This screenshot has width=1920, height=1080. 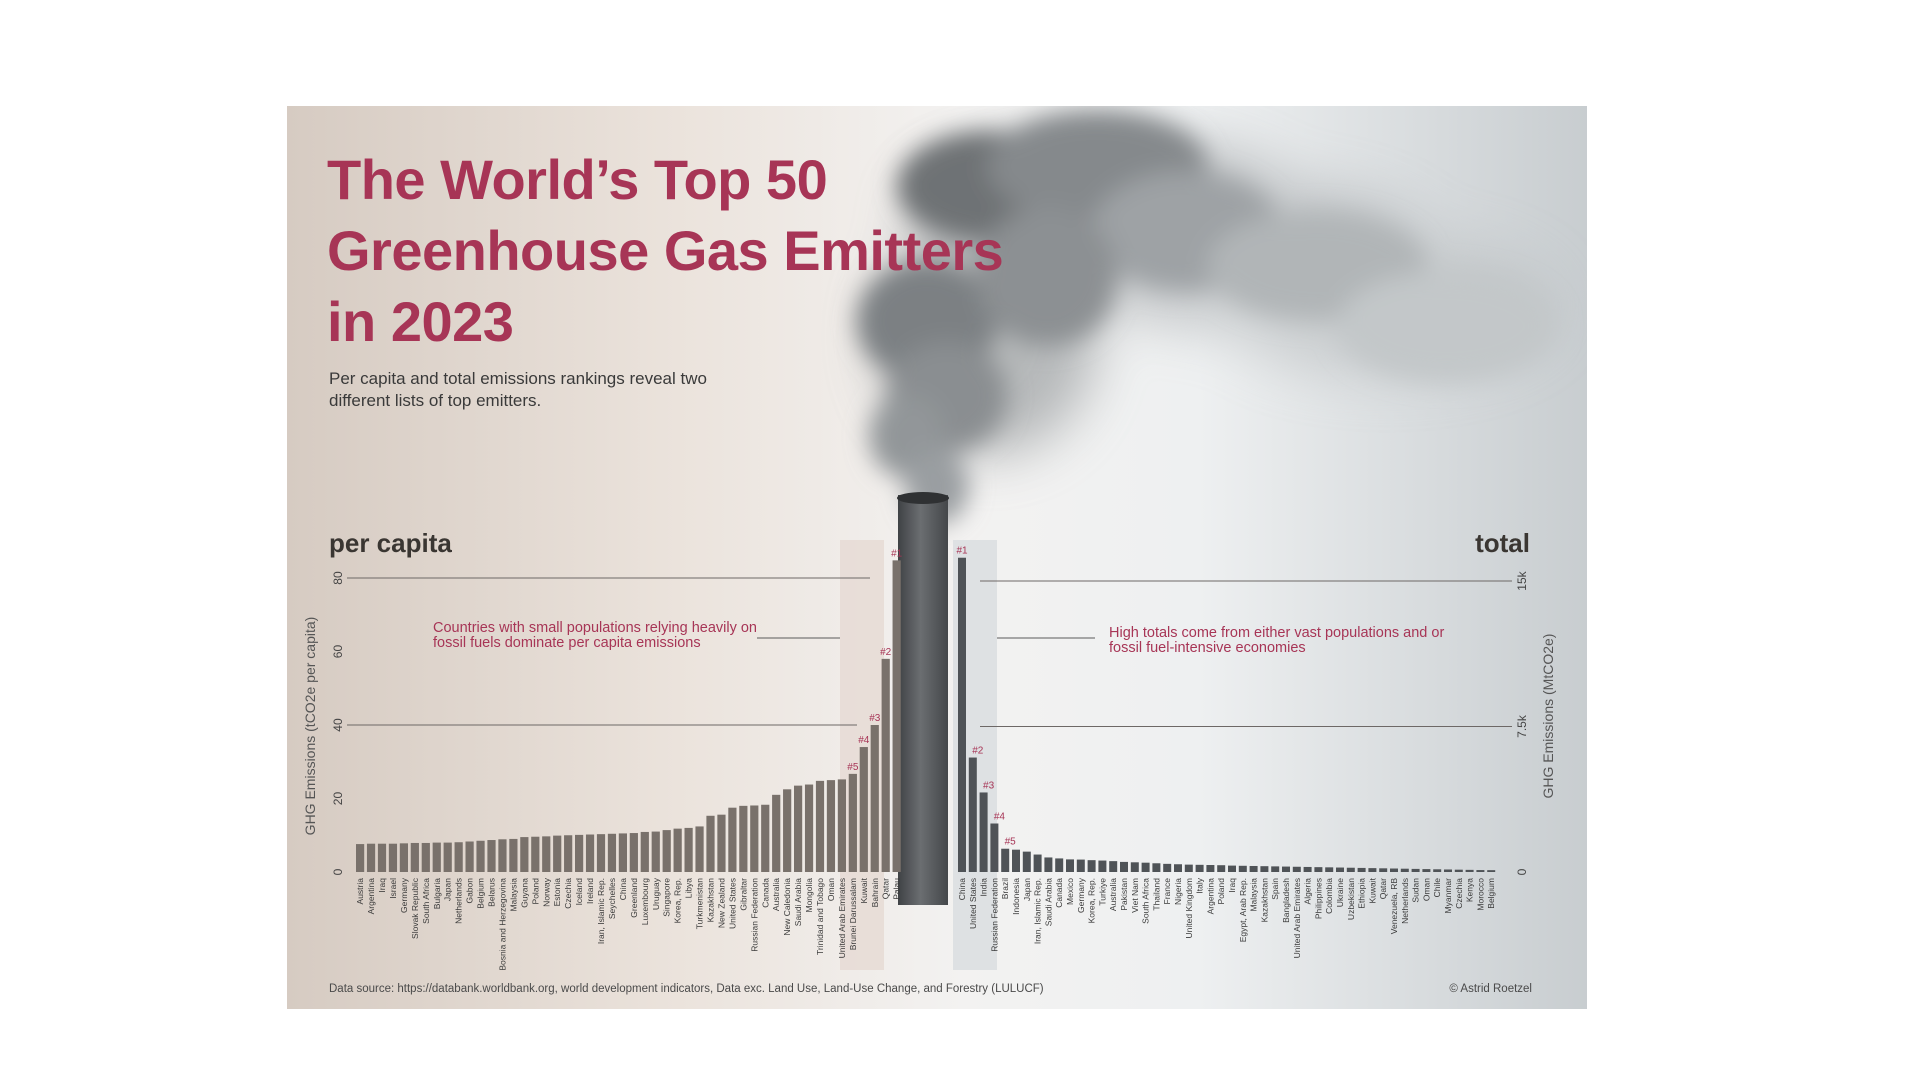 What do you see at coordinates (579, 892) in the screenshot?
I see `per-capita-category-label: Iceland` at bounding box center [579, 892].